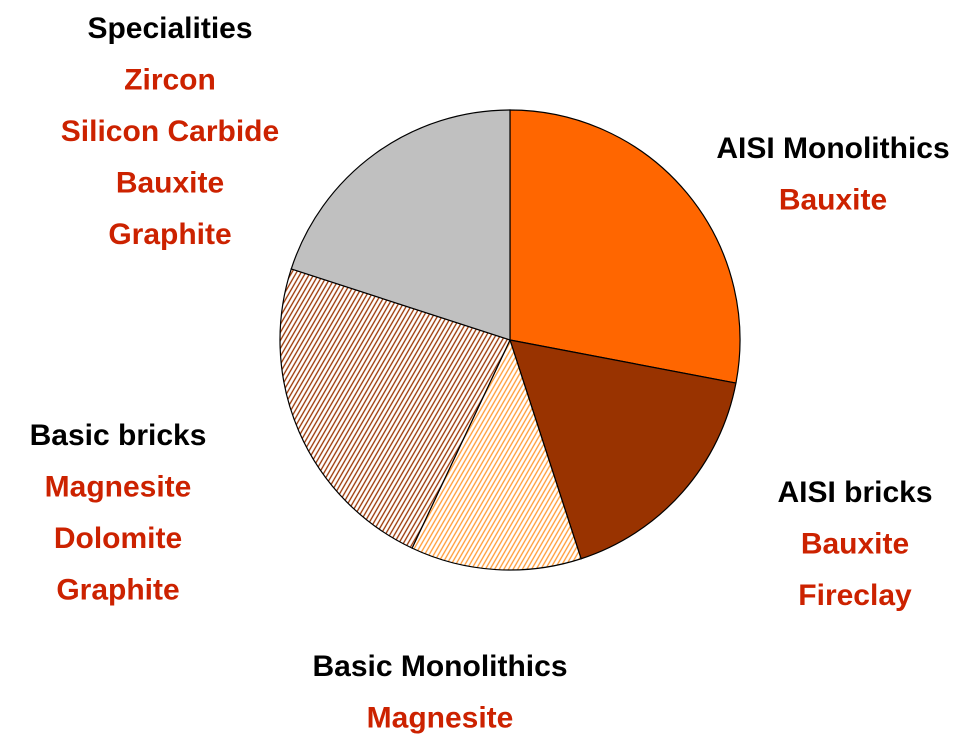 The width and height of the screenshot is (974, 748). What do you see at coordinates (439, 666) in the screenshot?
I see `slice-label: Basic Monolithics` at bounding box center [439, 666].